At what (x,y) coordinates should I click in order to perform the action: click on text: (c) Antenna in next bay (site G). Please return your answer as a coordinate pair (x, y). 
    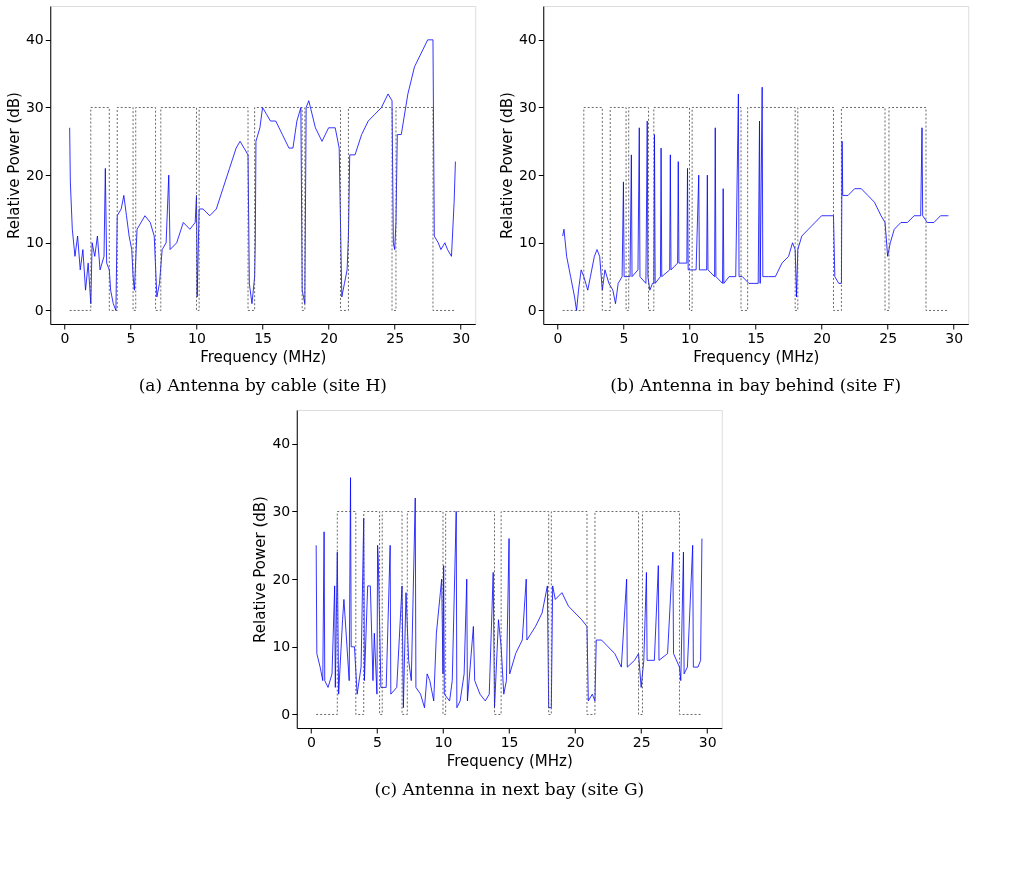
    Looking at the image, I should click on (509, 789).